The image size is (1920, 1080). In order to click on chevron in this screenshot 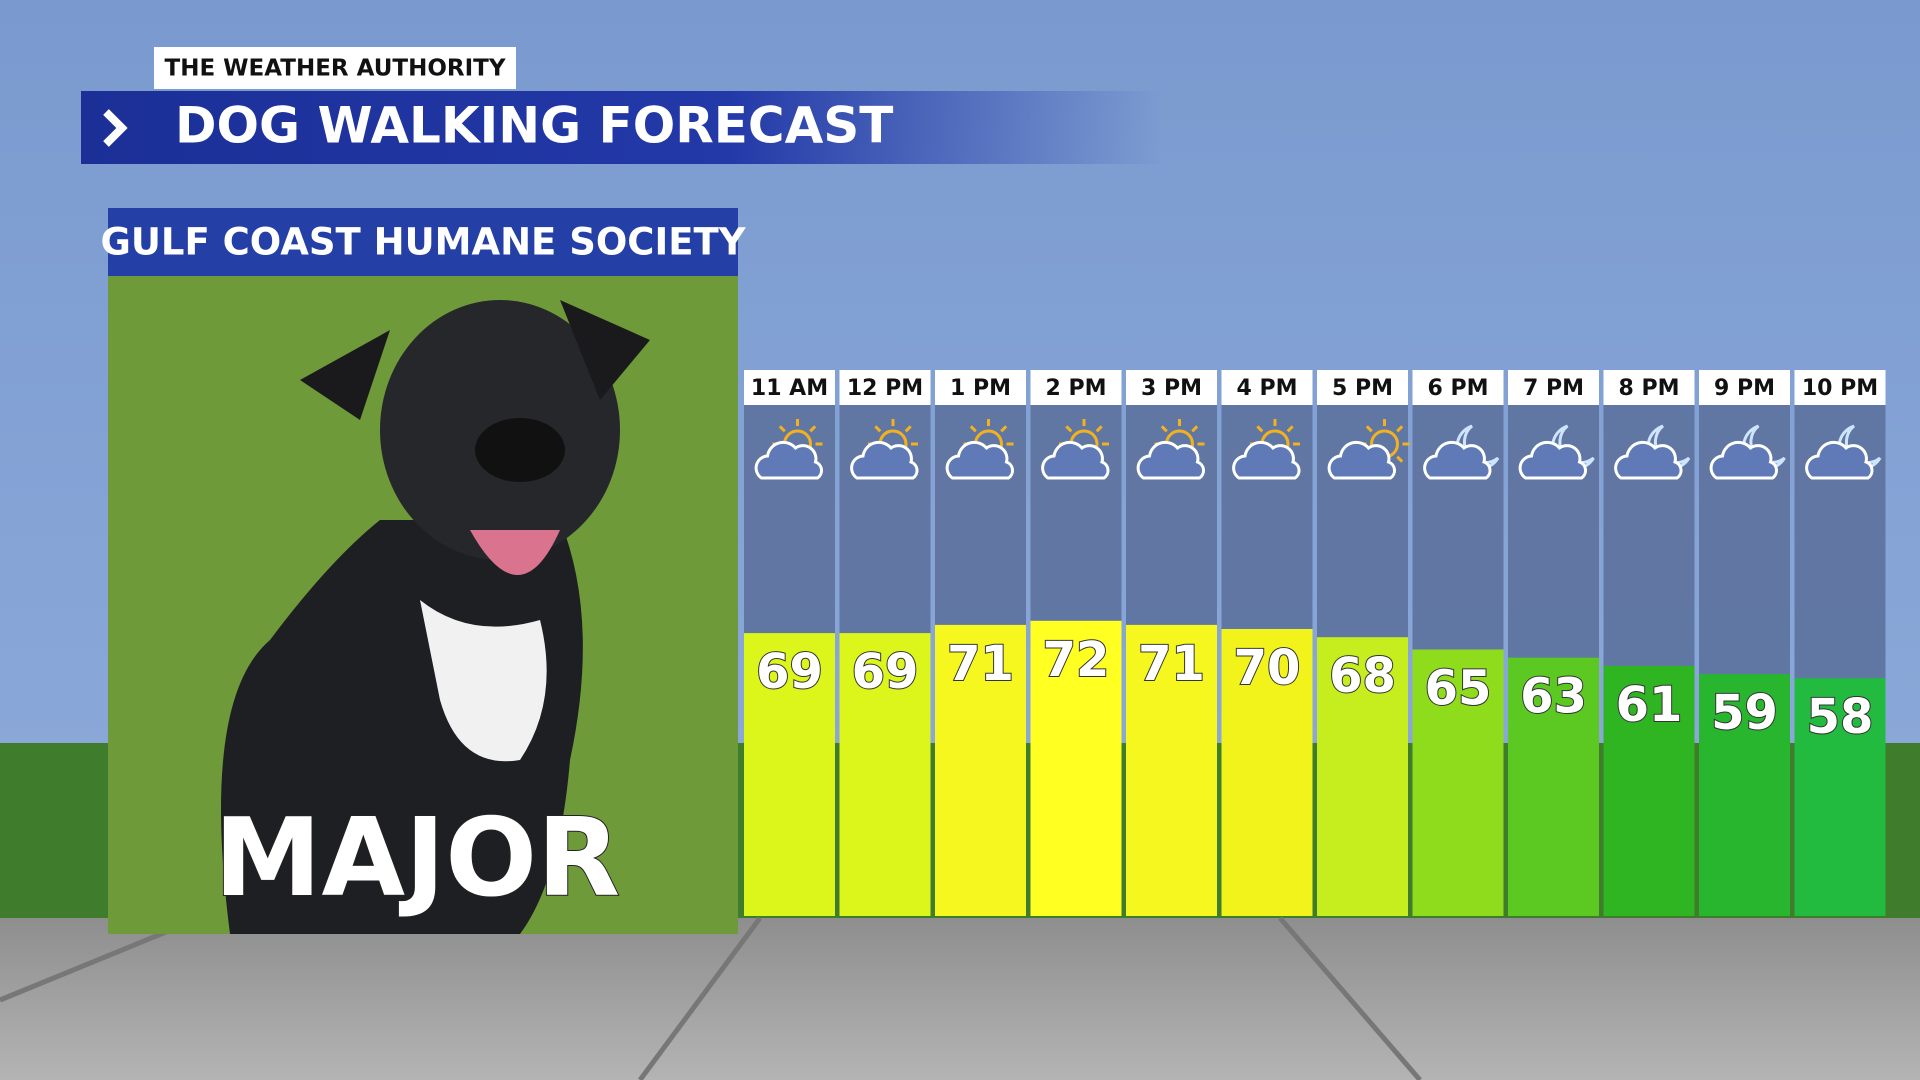, I will do `click(115, 128)`.